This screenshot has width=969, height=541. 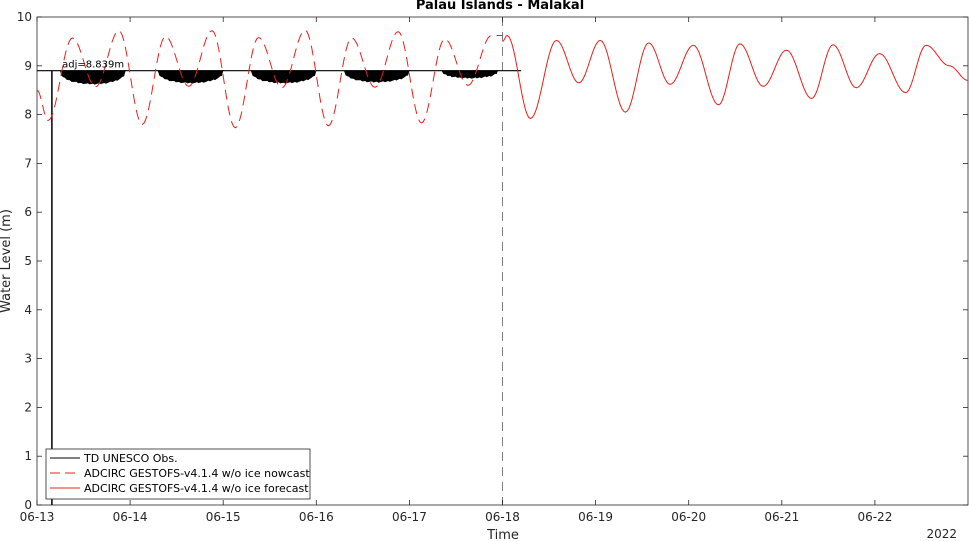 I want to click on y-tick-label: 9, so click(x=28, y=66).